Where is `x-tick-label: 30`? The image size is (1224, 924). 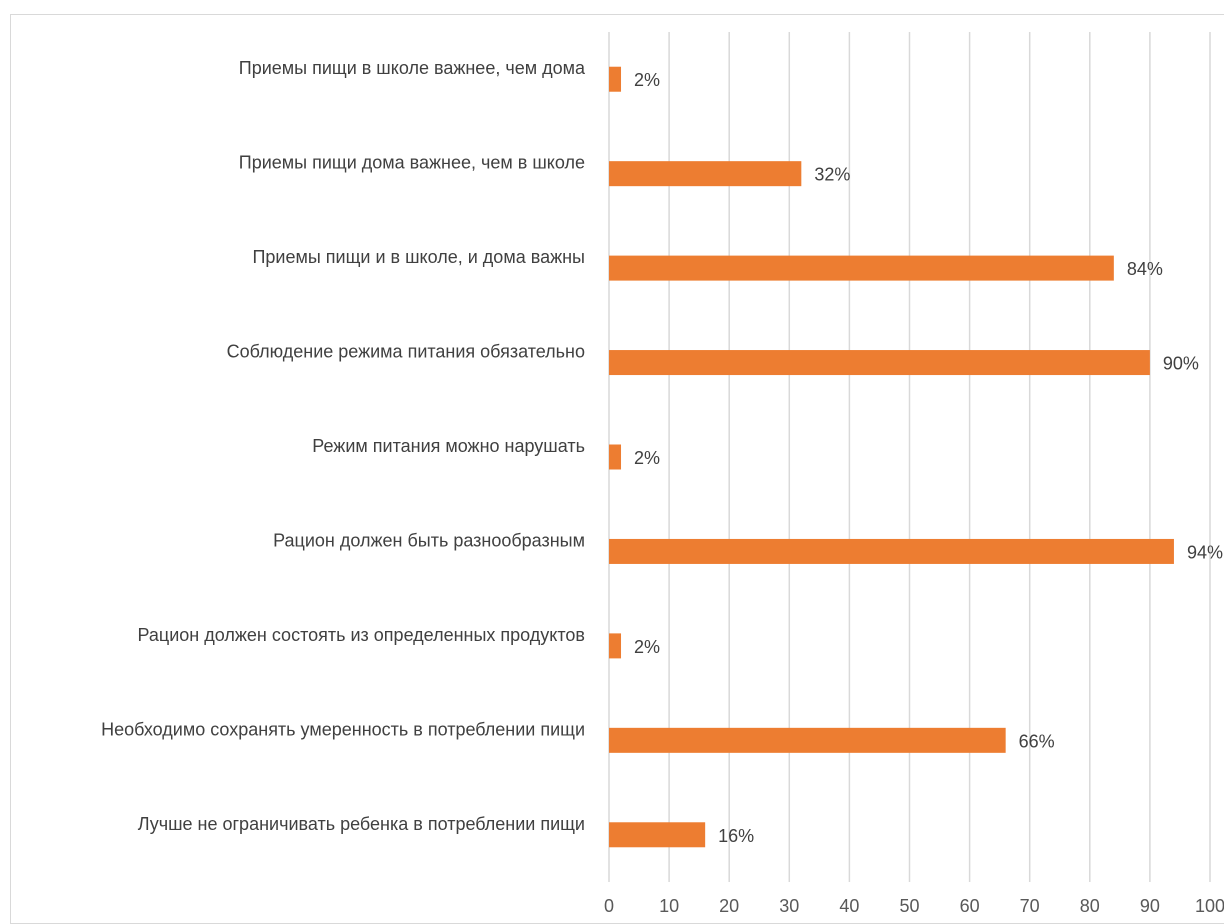 x-tick-label: 30 is located at coordinates (789, 906).